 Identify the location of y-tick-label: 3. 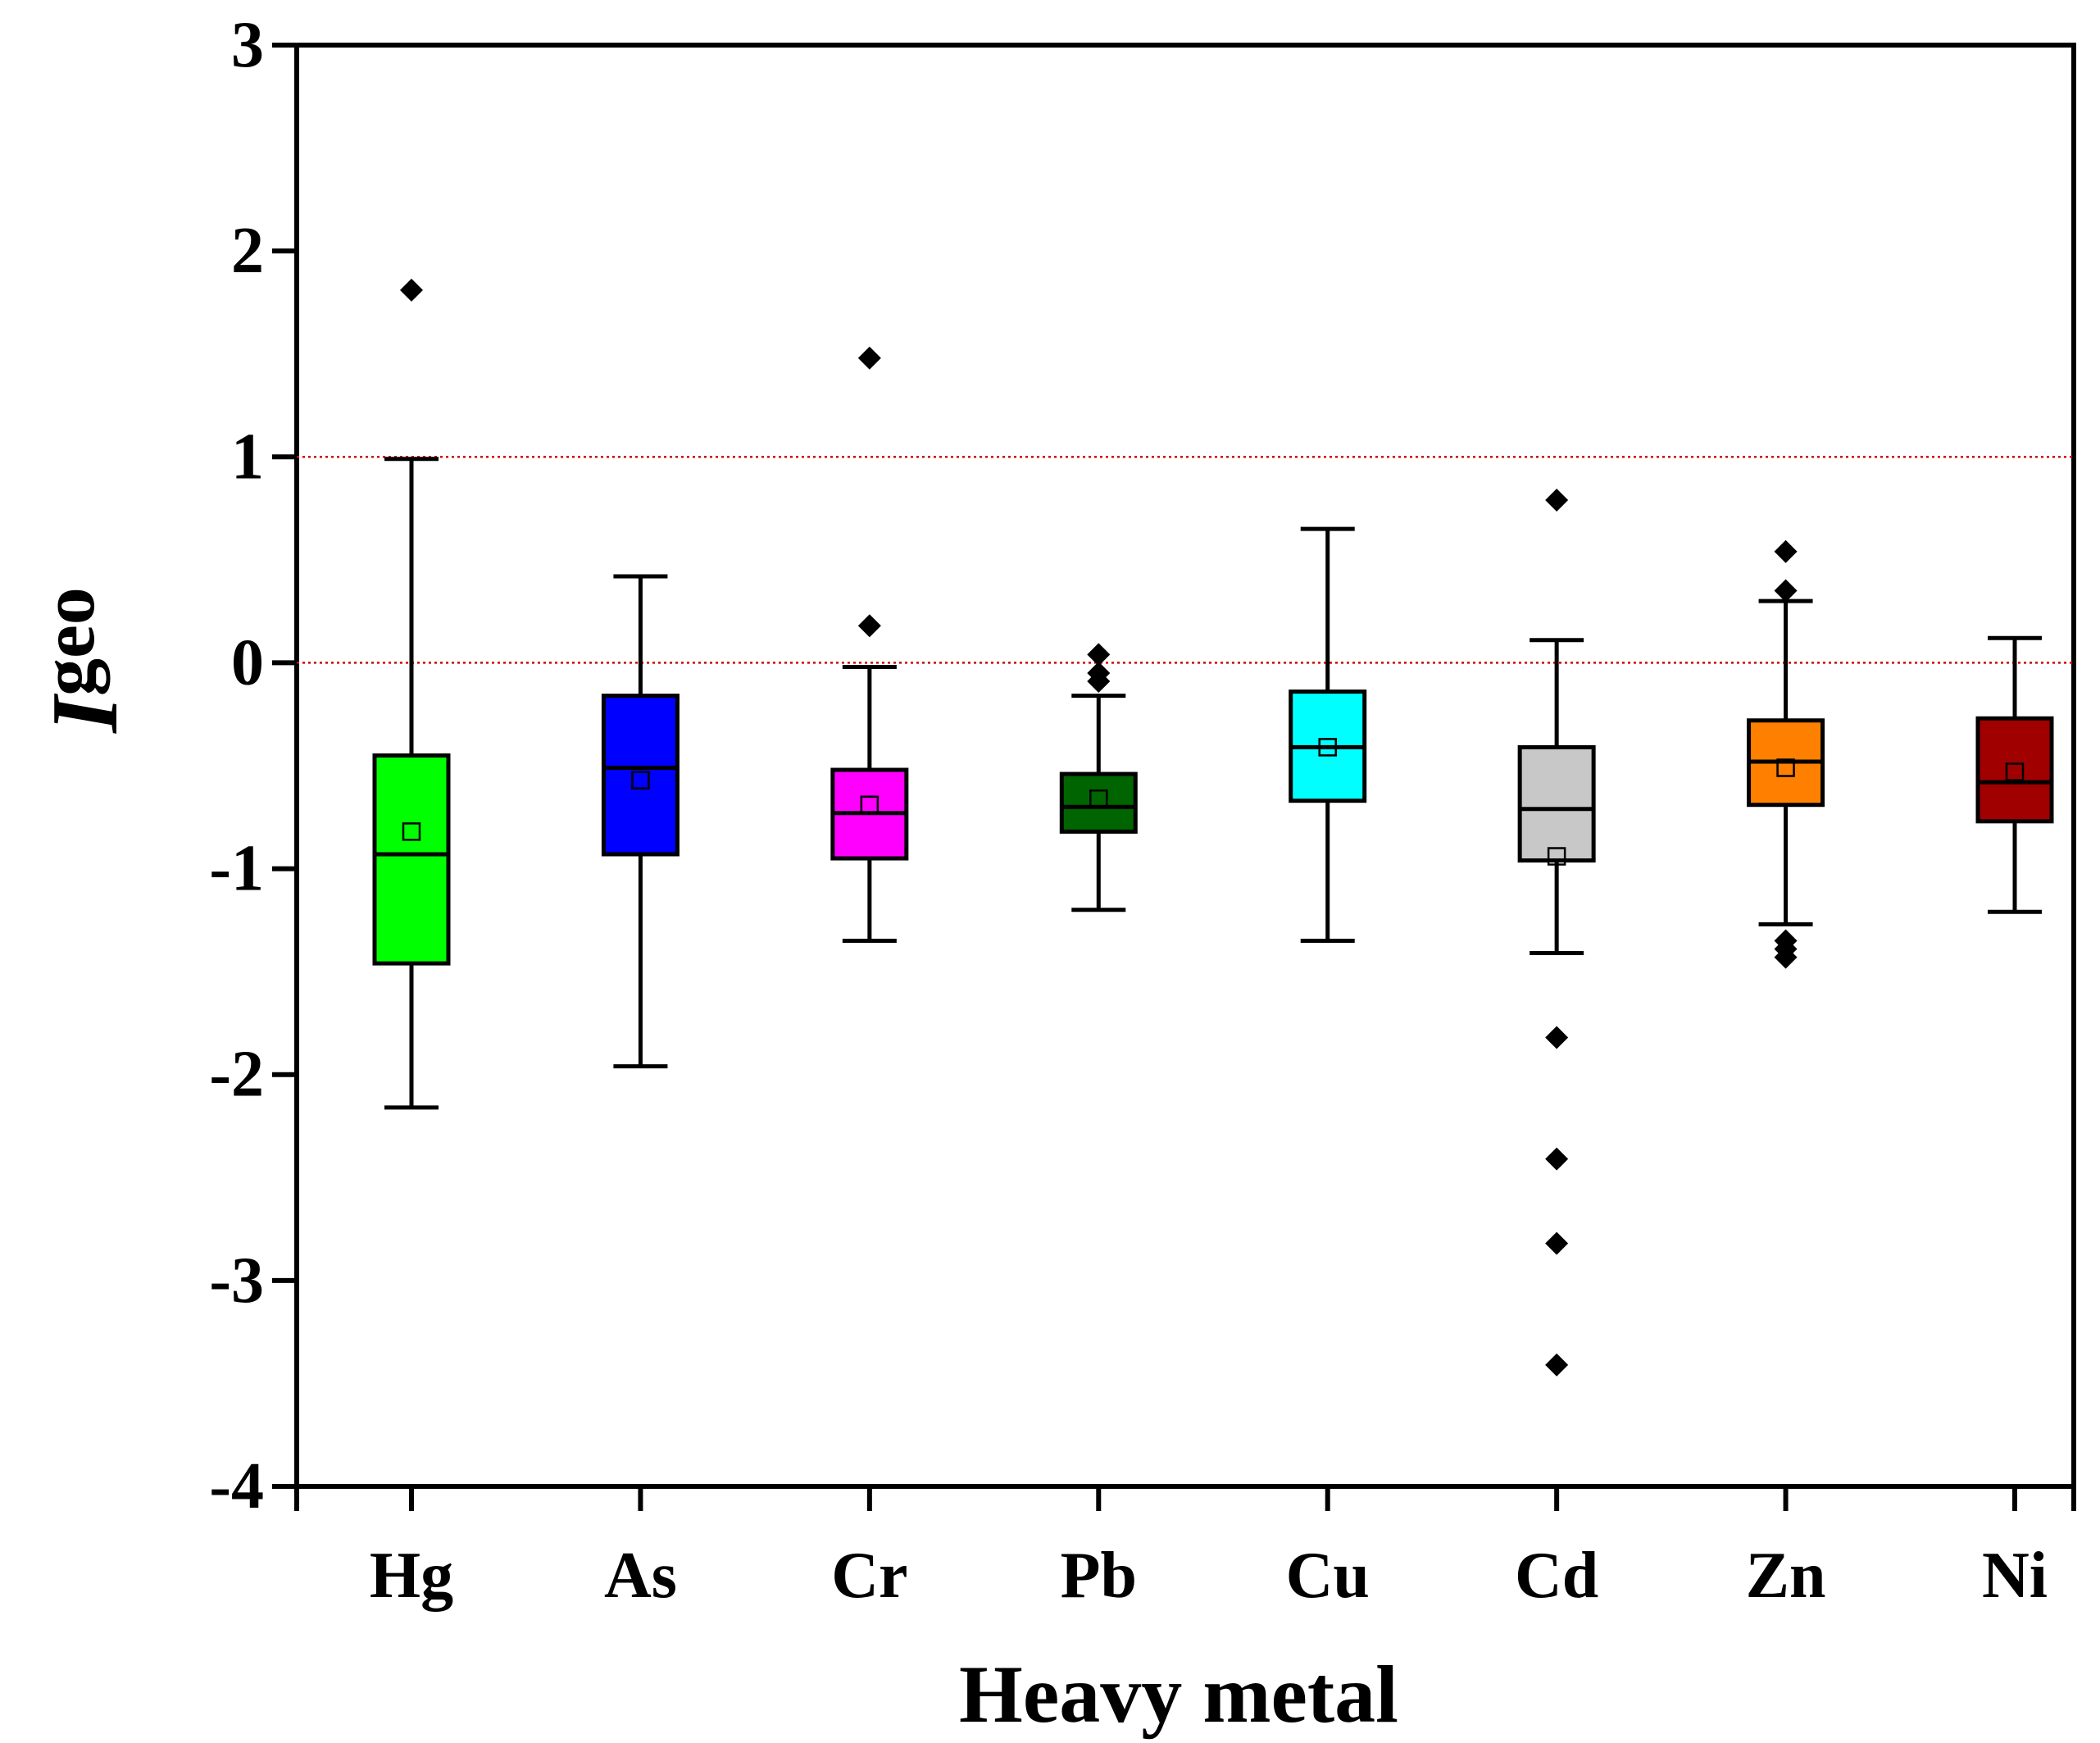
(247, 45).